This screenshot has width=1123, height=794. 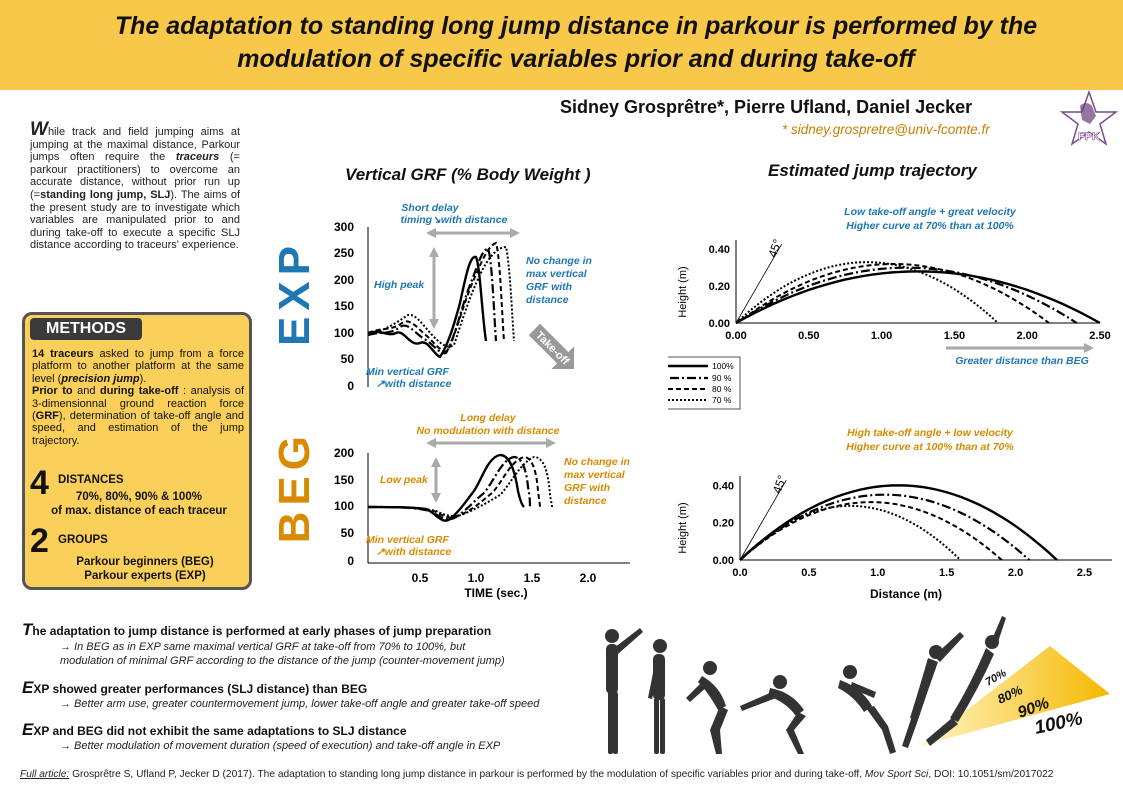 What do you see at coordinates (39, 541) in the screenshot?
I see `groups-number: 2` at bounding box center [39, 541].